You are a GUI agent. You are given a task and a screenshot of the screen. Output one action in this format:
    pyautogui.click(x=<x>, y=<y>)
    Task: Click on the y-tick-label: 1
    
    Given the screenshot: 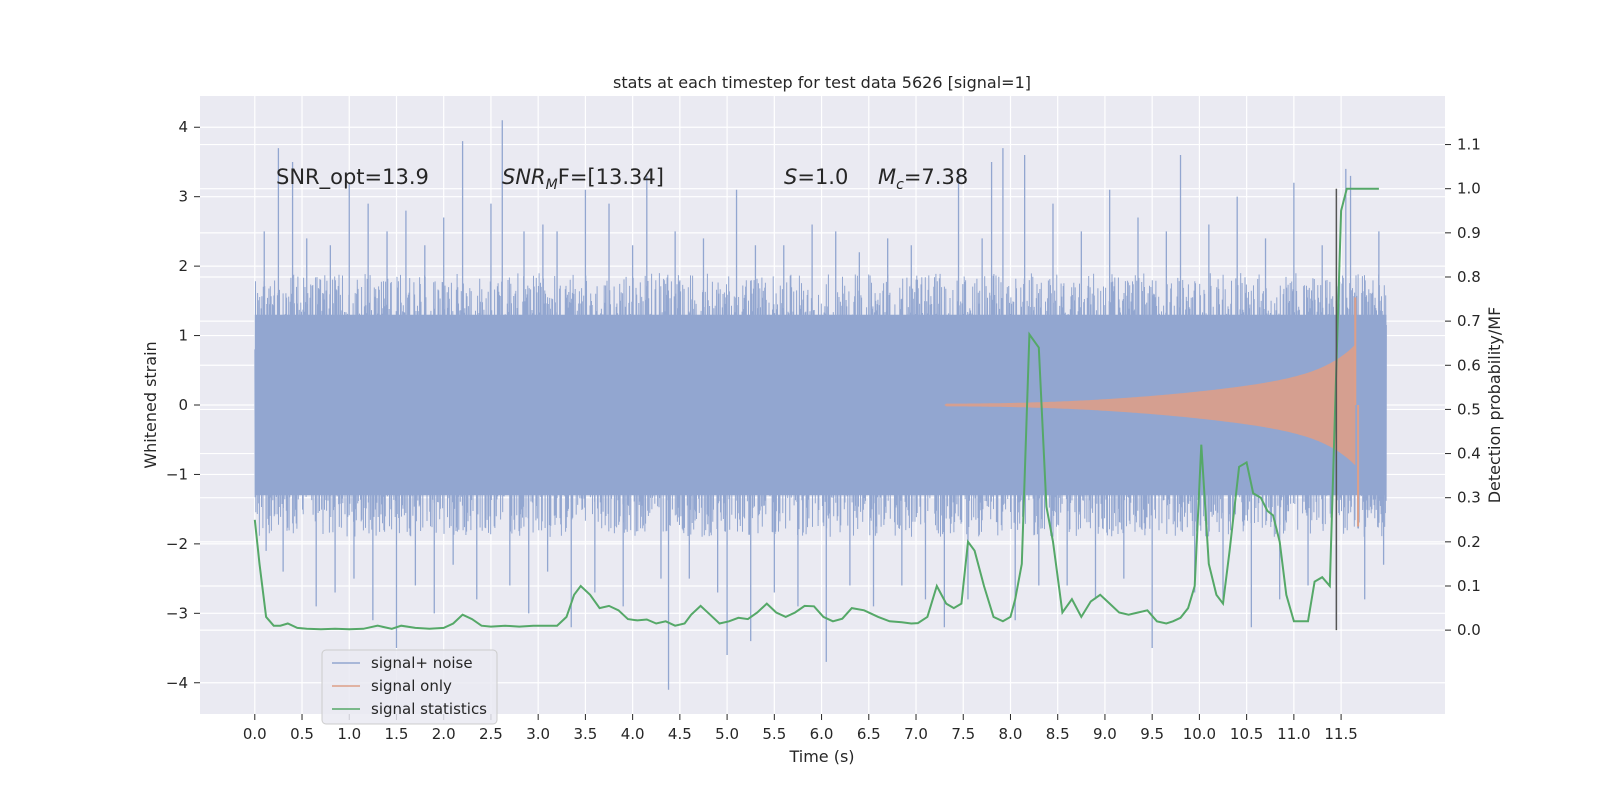 What is the action you would take?
    pyautogui.click(x=183, y=336)
    